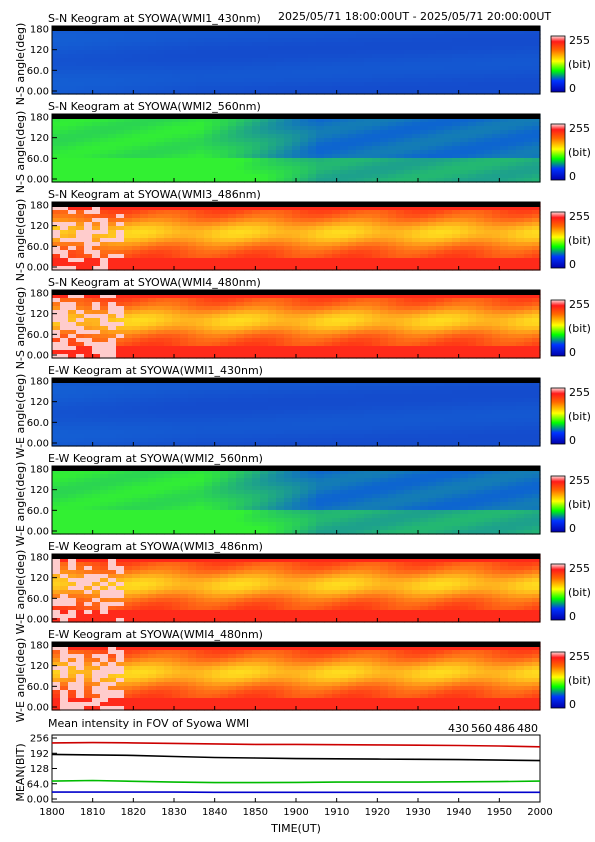  What do you see at coordinates (579, 128) in the screenshot?
I see `colorbar-max-label: 255` at bounding box center [579, 128].